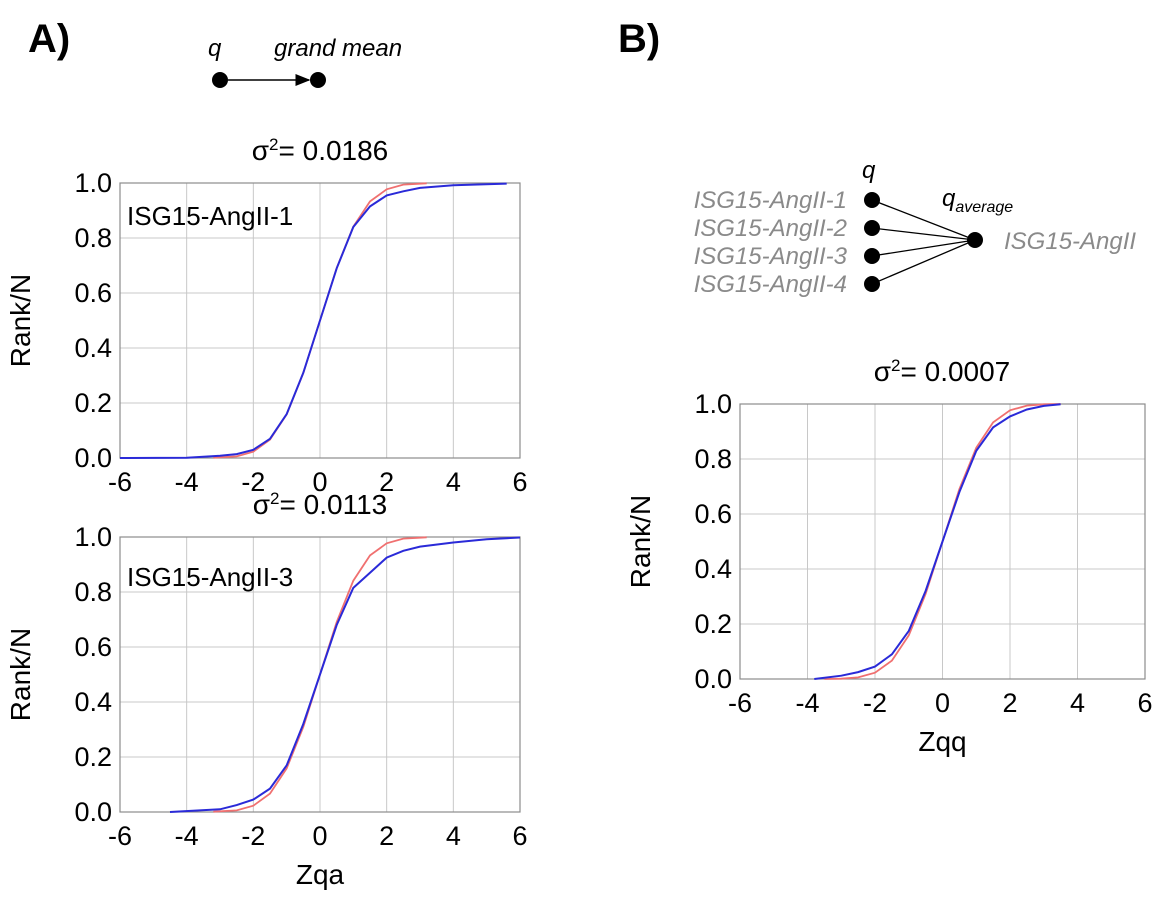 This screenshot has height=901, width=1164. Describe the element at coordinates (338, 48) in the screenshot. I see `schematic-grand-mean-label: grand mean` at that location.